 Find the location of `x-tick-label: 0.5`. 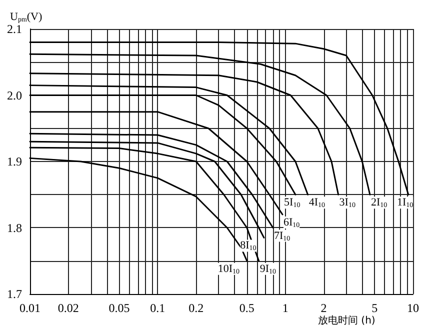

x-tick-label: 0.5 is located at coordinates (246, 308).